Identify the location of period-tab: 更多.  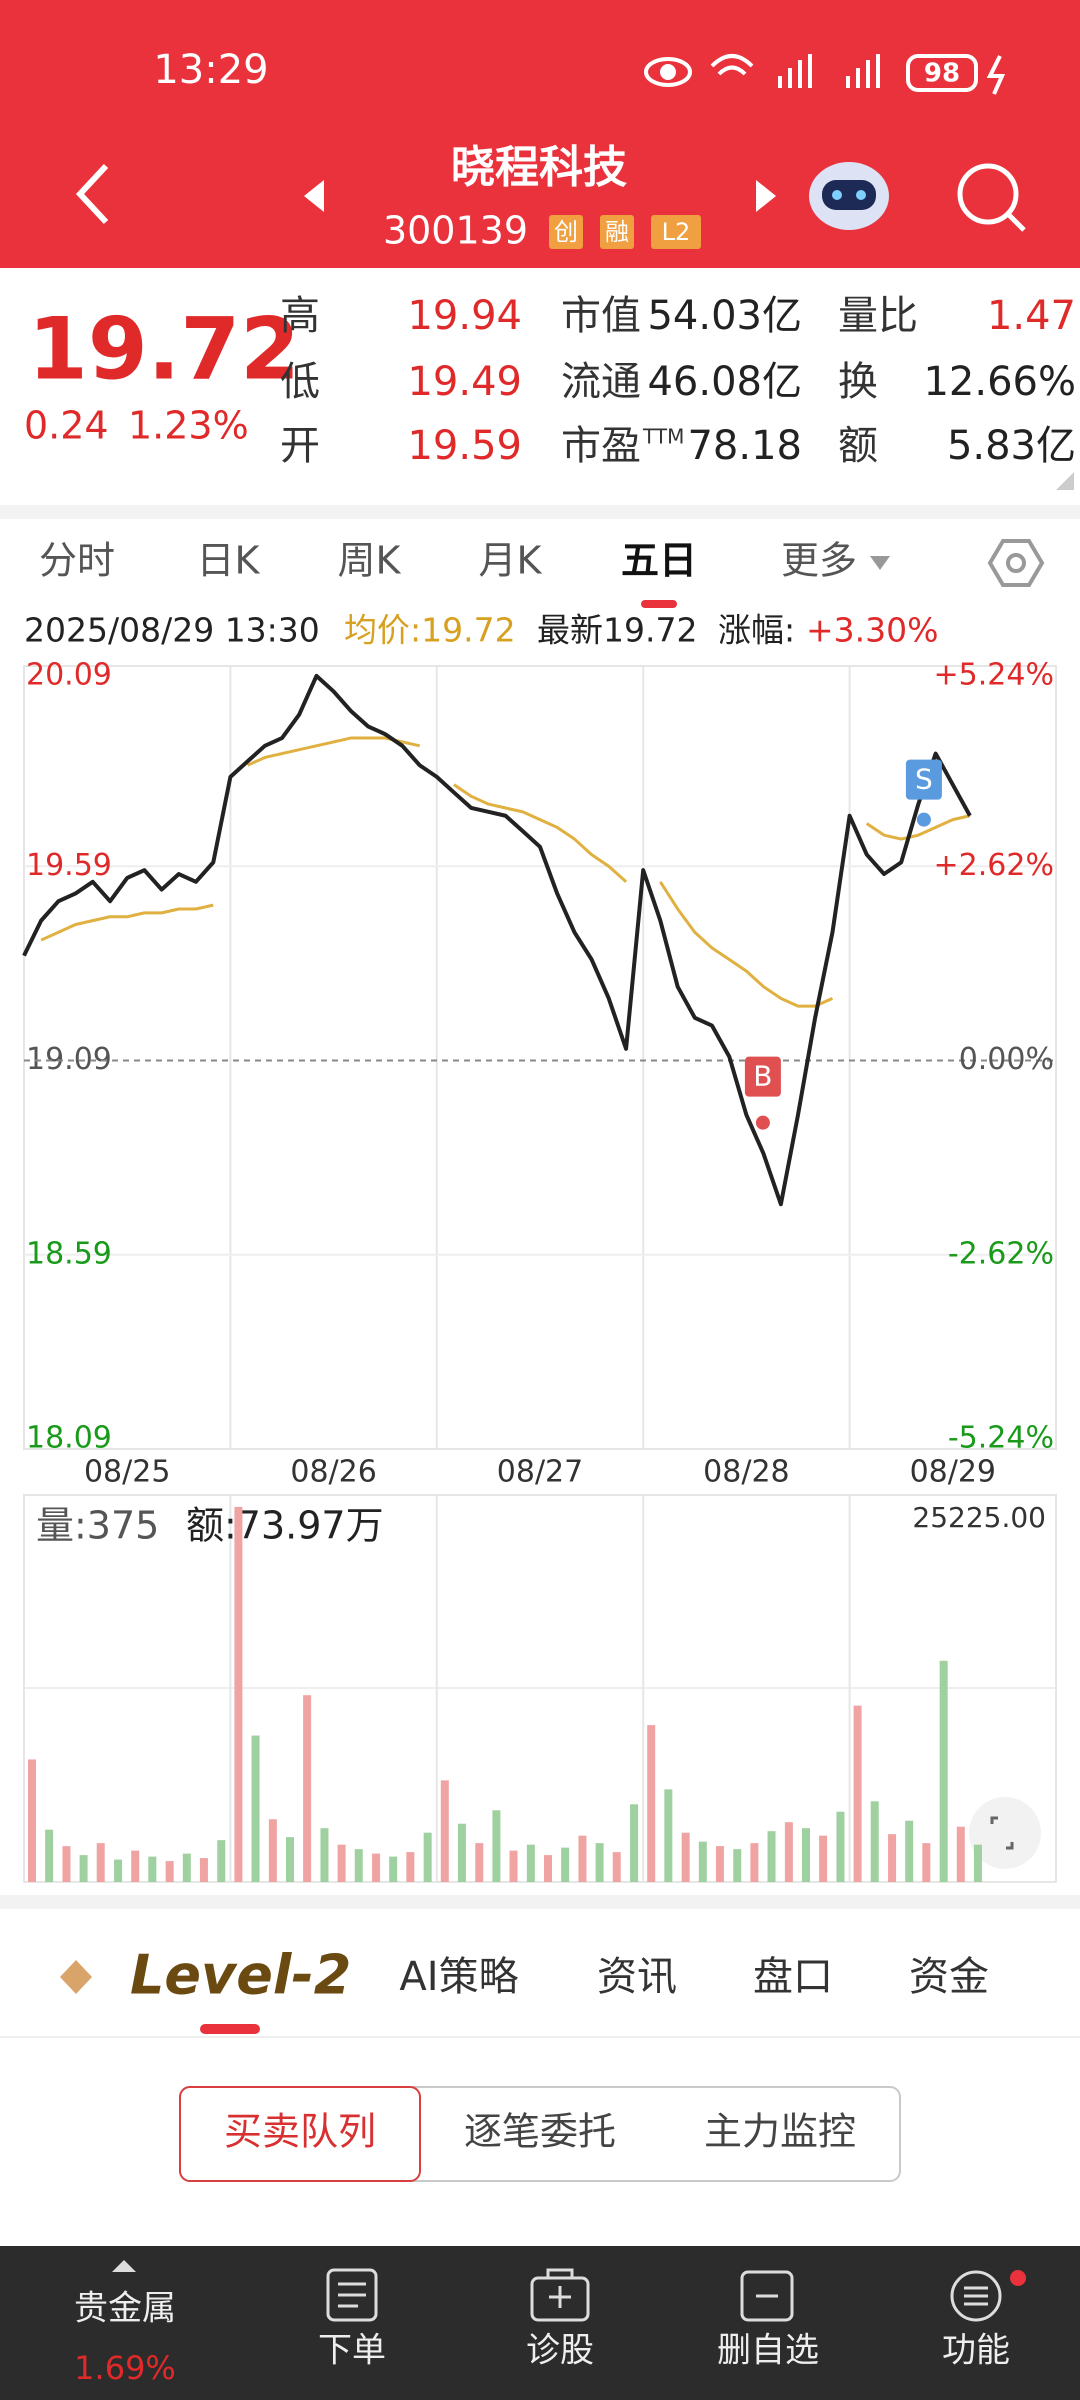
(819, 561).